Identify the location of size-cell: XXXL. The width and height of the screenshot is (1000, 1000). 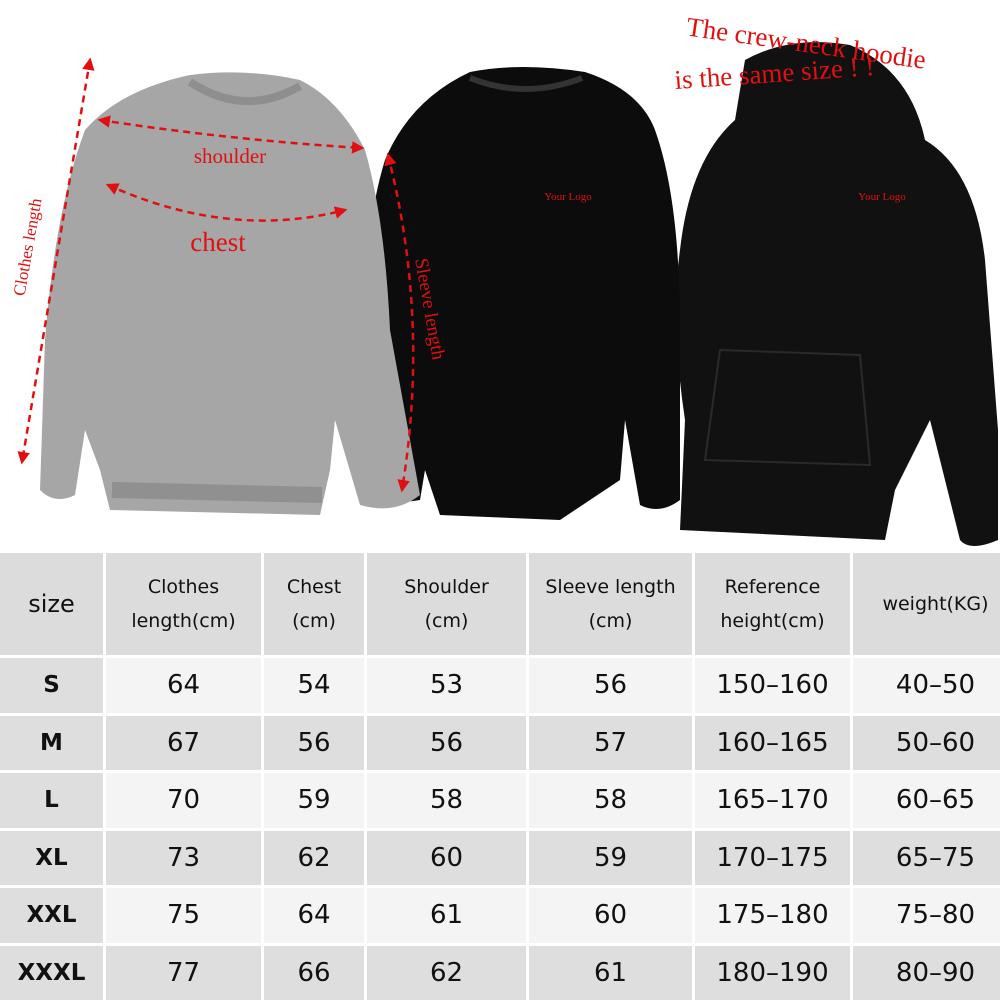
(51, 972).